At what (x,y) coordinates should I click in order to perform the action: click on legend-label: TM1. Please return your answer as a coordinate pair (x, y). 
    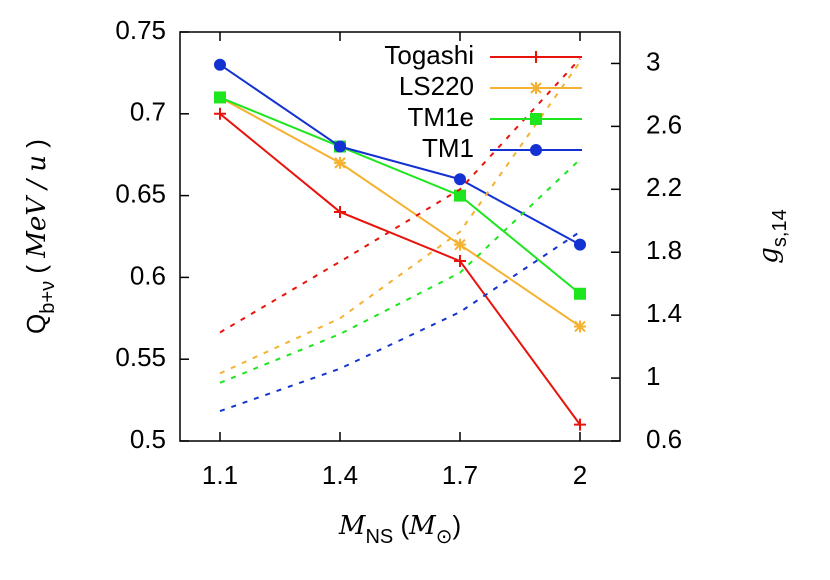
    Looking at the image, I should click on (448, 148).